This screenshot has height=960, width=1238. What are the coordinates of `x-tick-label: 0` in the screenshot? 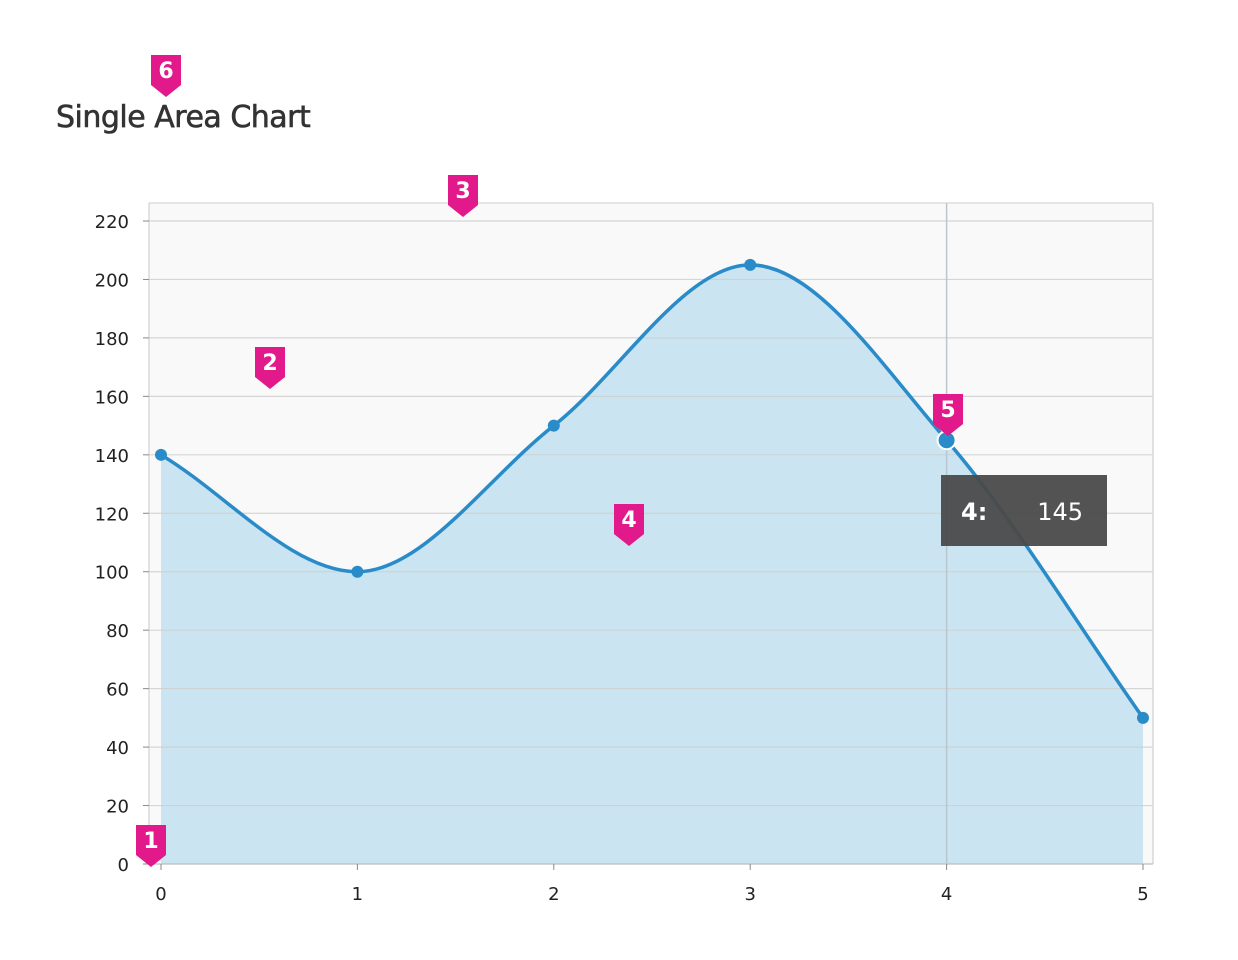 It's located at (160, 894).